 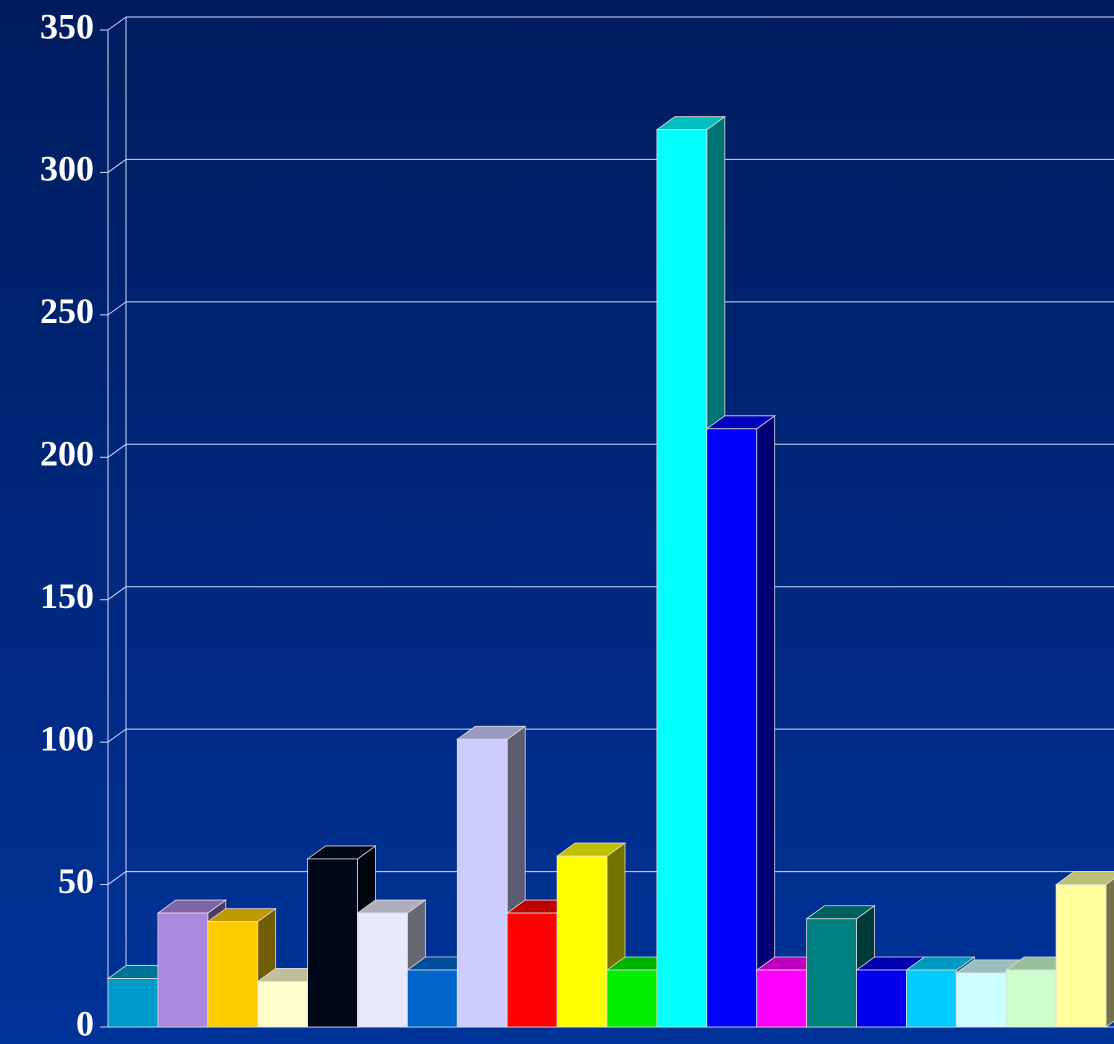 What do you see at coordinates (67, 596) in the screenshot?
I see `y-tick-label: 150` at bounding box center [67, 596].